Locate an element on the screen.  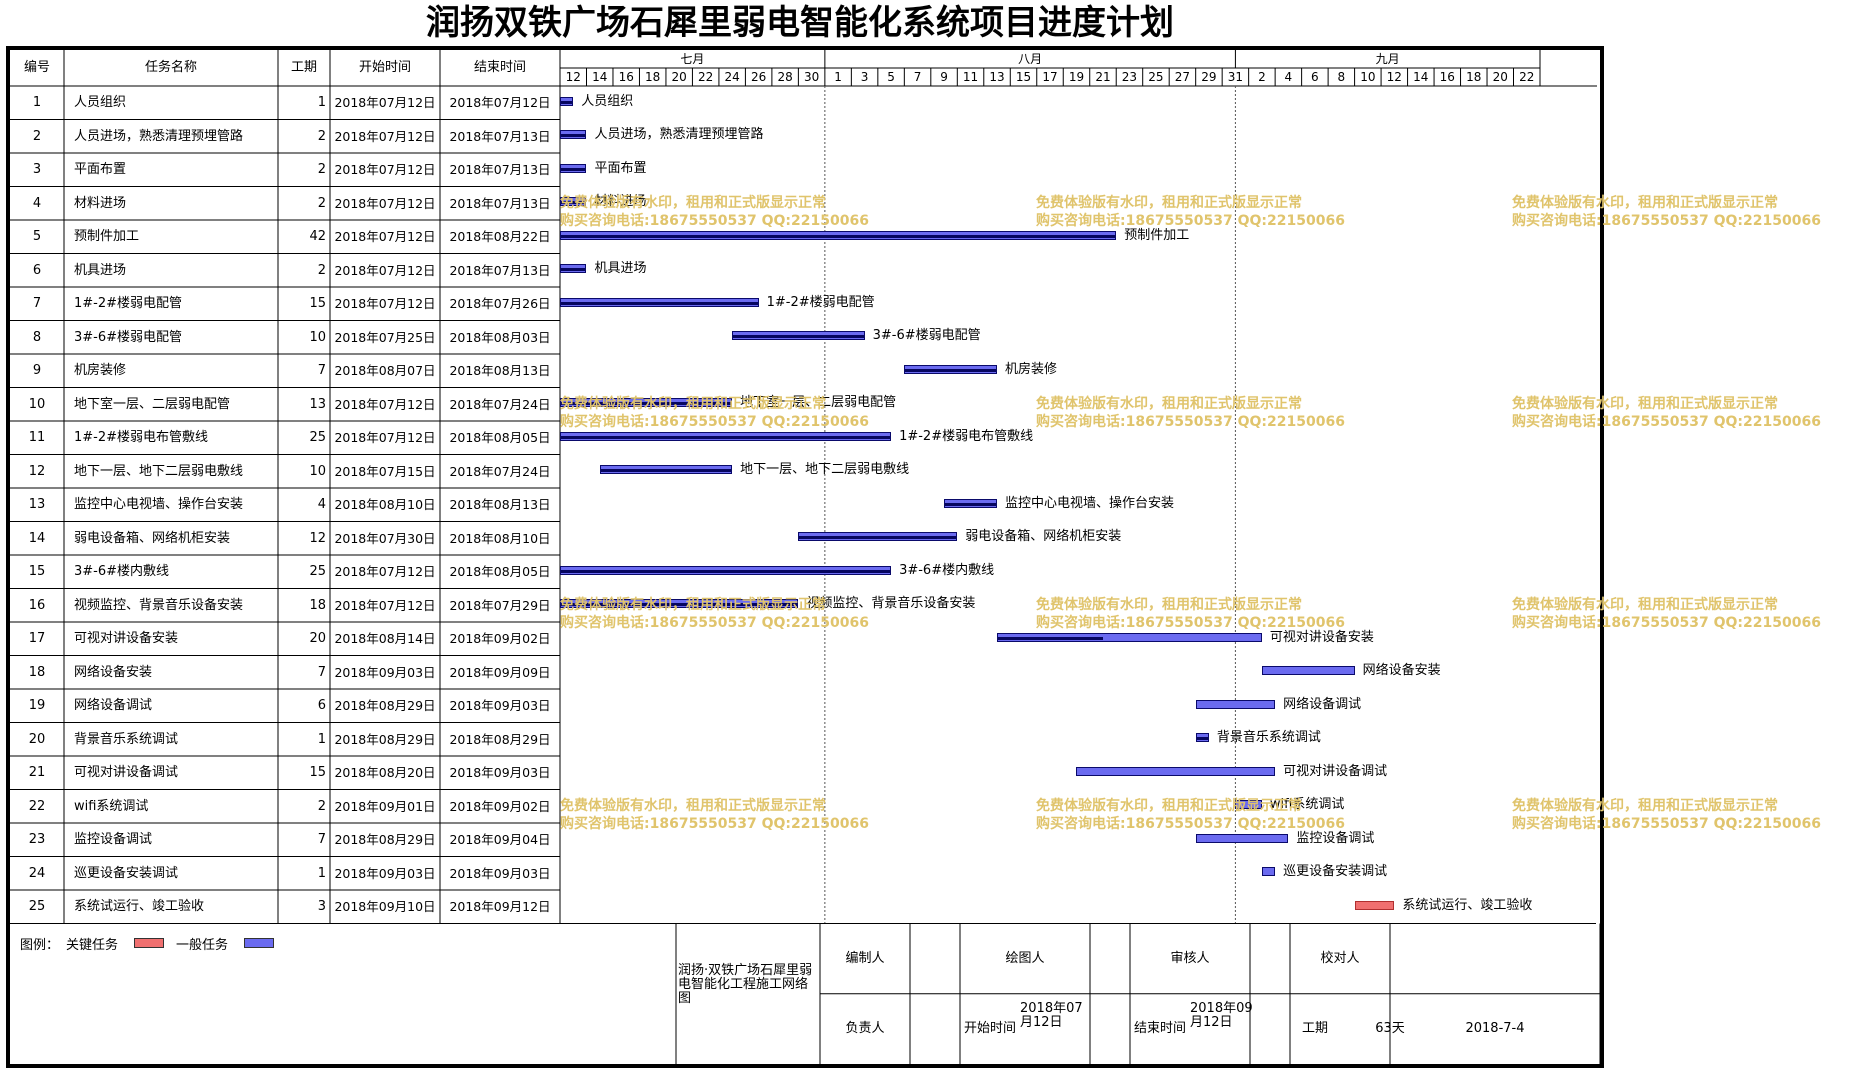
footer-label: 校对人 is located at coordinates (1340, 958).